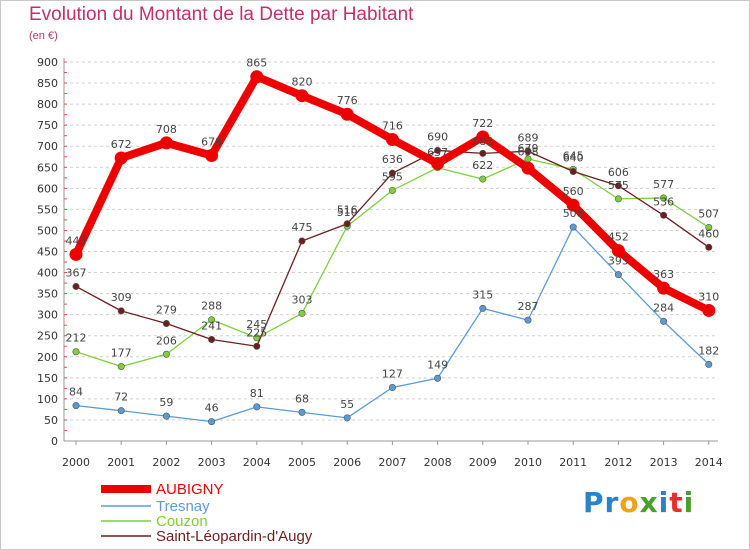 This screenshot has width=750, height=550. Describe the element at coordinates (47, 378) in the screenshot. I see `y-tick-label: 150` at that location.